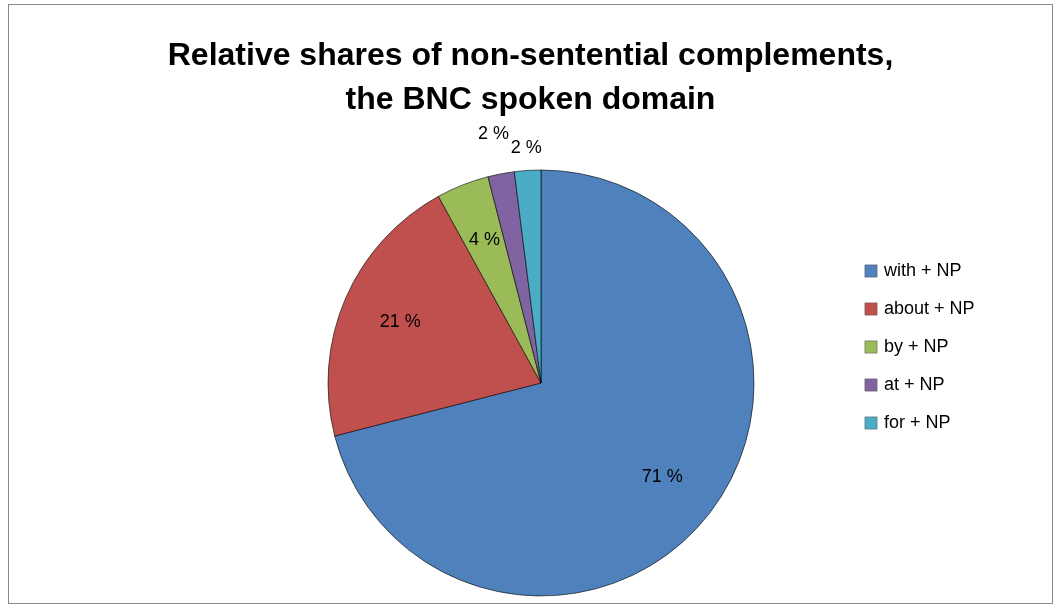 The height and width of the screenshot is (608, 1061). Describe the element at coordinates (400, 321) in the screenshot. I see `data-label: 21 %` at that location.